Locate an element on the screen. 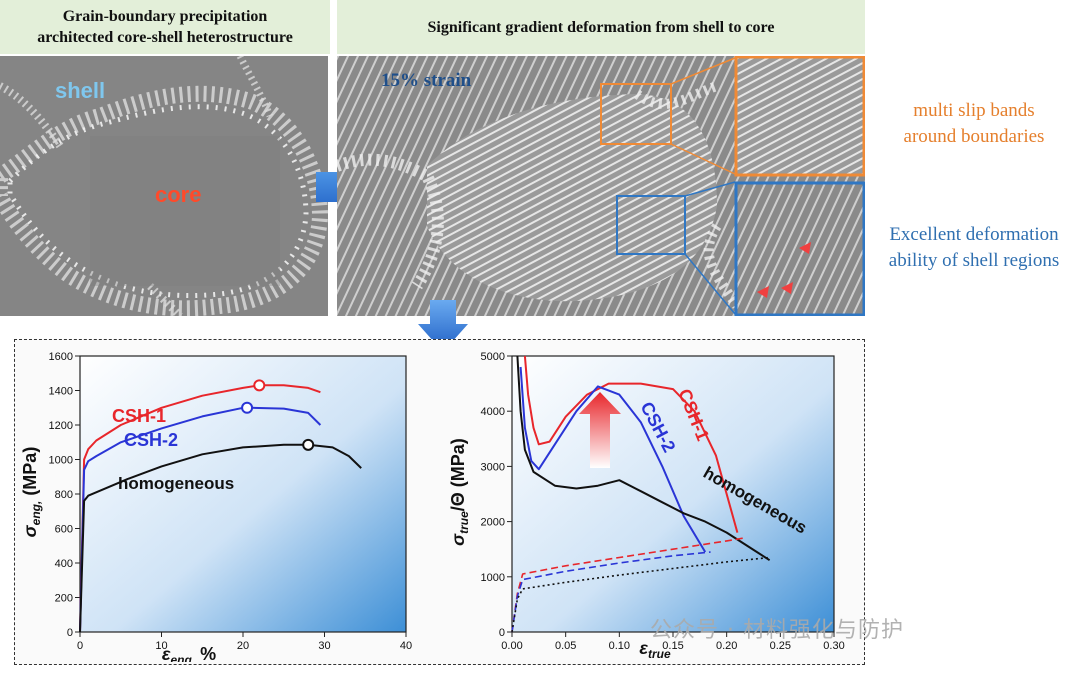 The width and height of the screenshot is (1080, 673). series-label: homogeneous is located at coordinates (176, 483).